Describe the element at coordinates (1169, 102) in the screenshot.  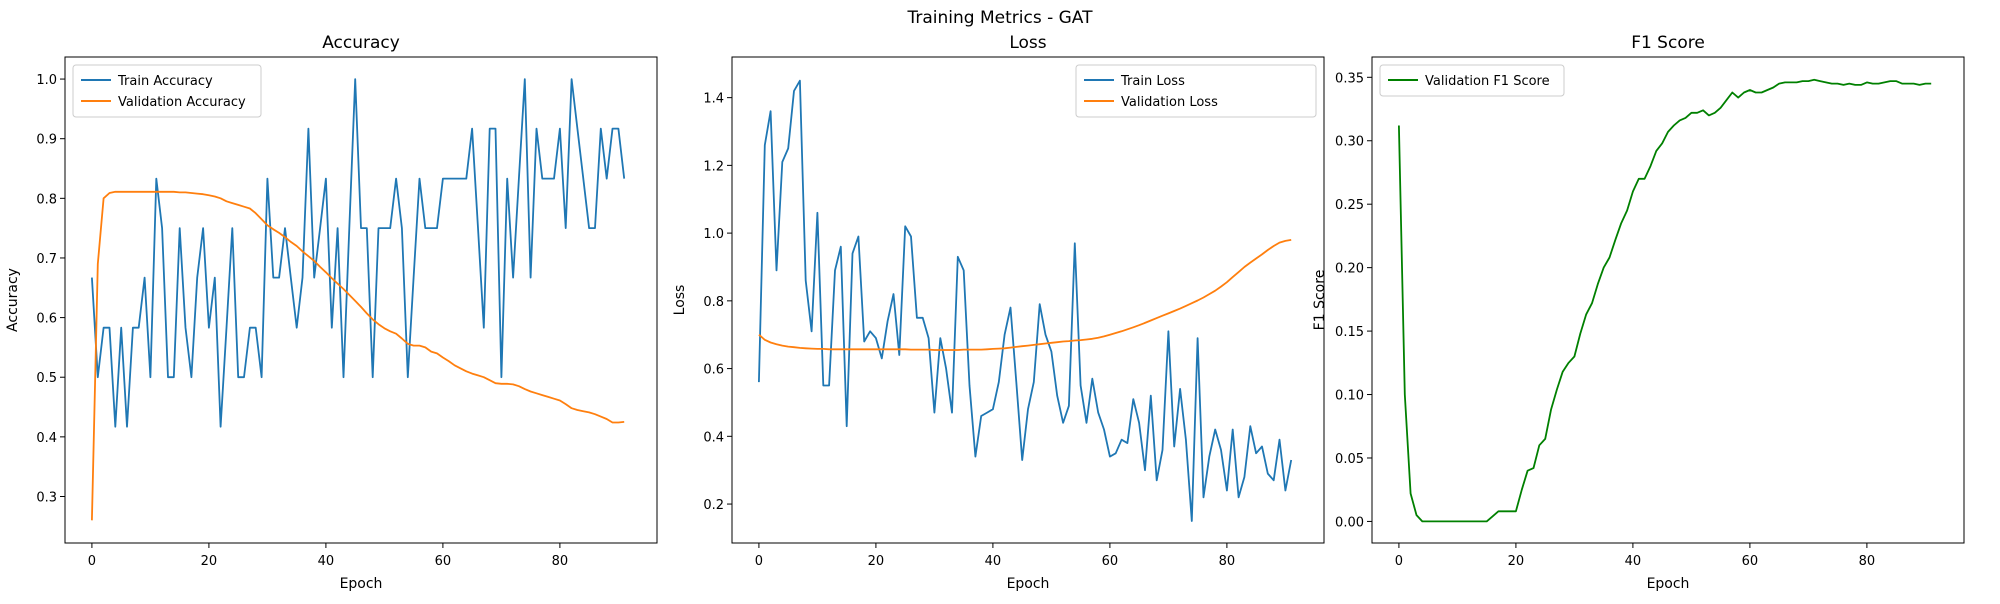
I see `legend-label: Validation Loss` at that location.